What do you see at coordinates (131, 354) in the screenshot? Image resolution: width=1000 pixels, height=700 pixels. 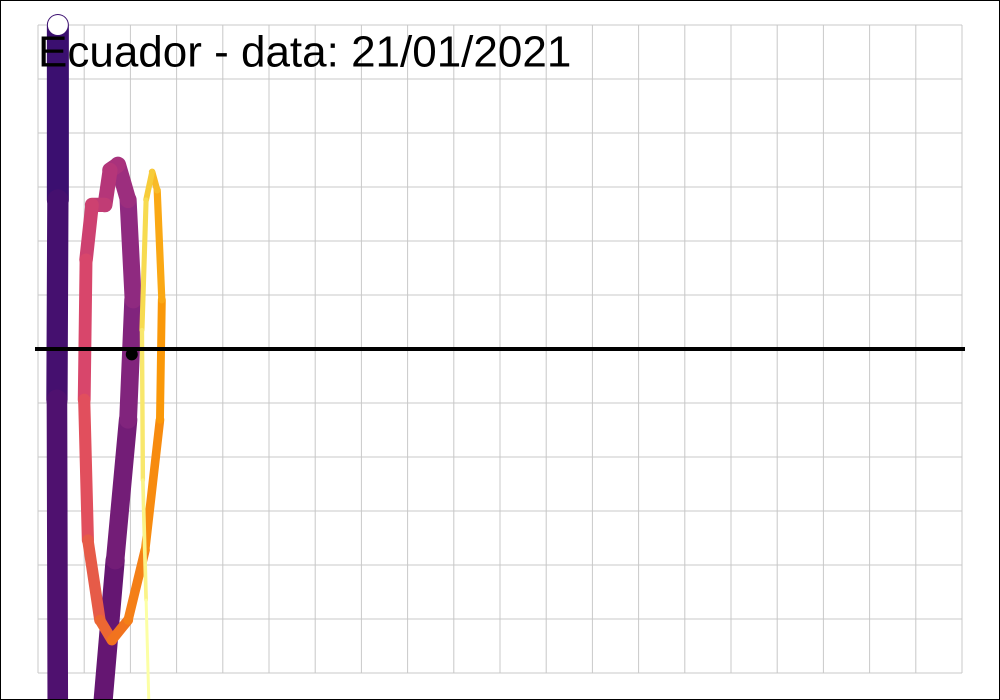 I see `current-point` at bounding box center [131, 354].